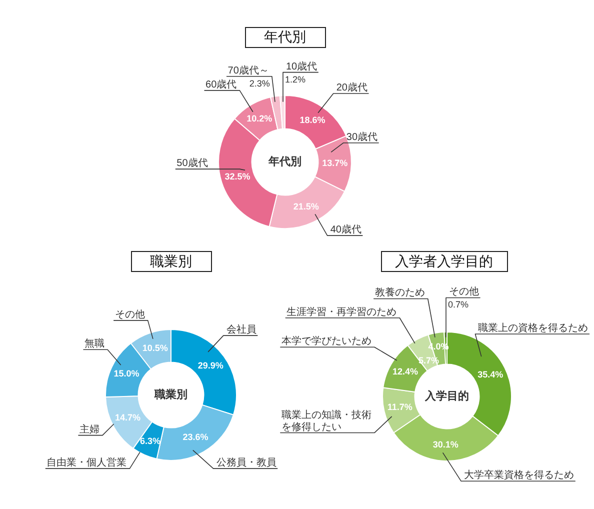 The width and height of the screenshot is (594, 509). What do you see at coordinates (341, 312) in the screenshot?
I see `slice-label: 生涯学習・再学習のため` at bounding box center [341, 312].